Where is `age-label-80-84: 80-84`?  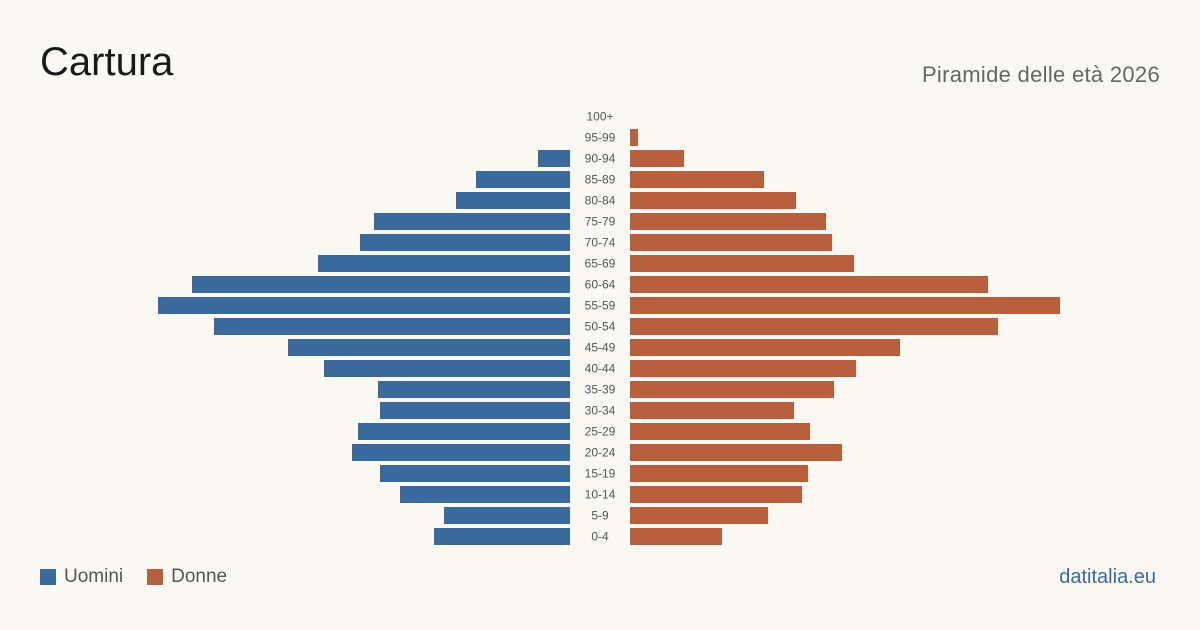 age-label-80-84: 80-84 is located at coordinates (600, 201).